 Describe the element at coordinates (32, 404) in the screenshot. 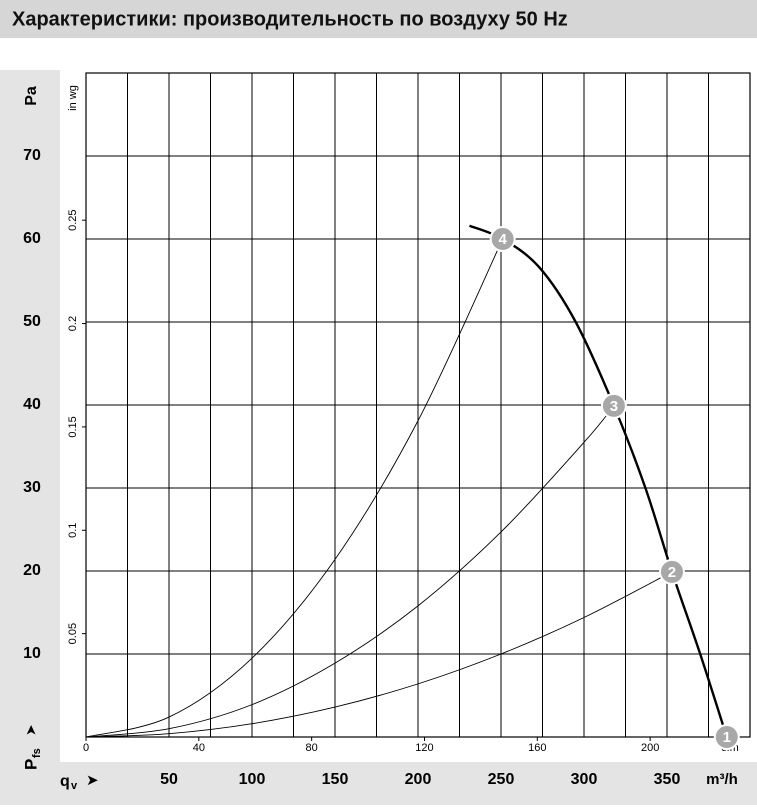

I see `y-tick-label: 40` at that location.